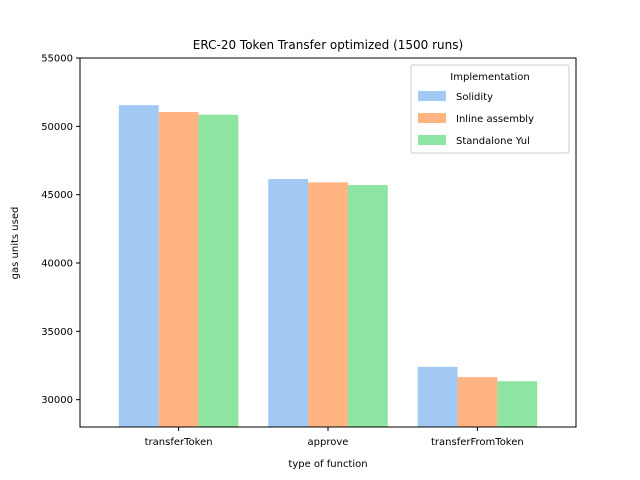 Image resolution: width=640 pixels, height=480 pixels. What do you see at coordinates (367, 306) in the screenshot?
I see `bar-standalone-yul-approve` at bounding box center [367, 306].